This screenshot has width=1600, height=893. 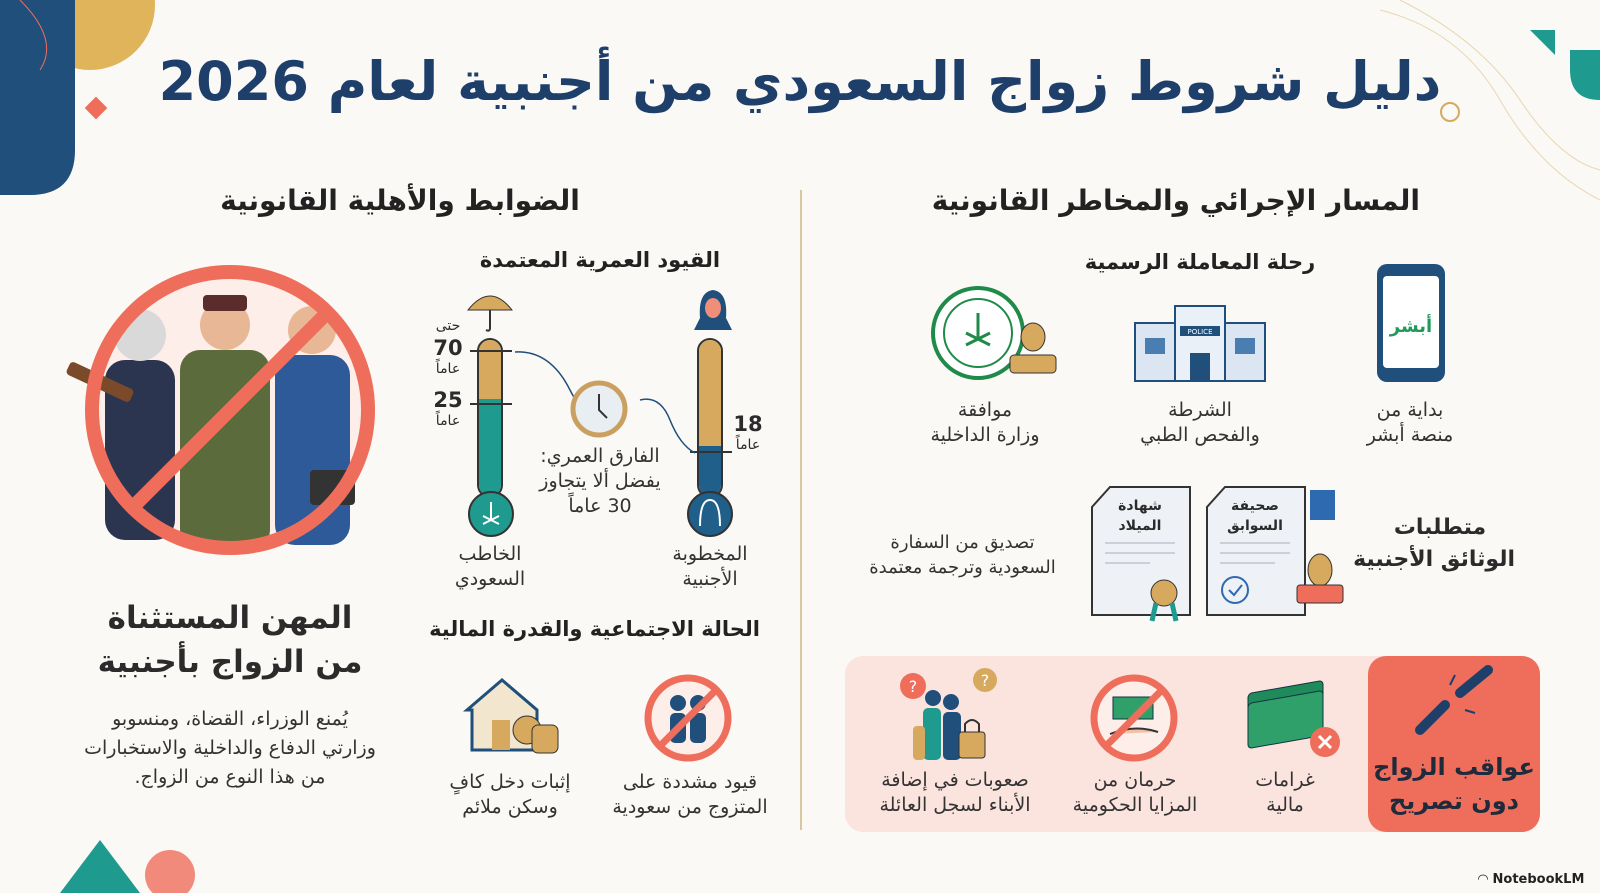 What do you see at coordinates (710, 579) in the screenshot?
I see `bride-label-line2: الأجنبية` at bounding box center [710, 579].